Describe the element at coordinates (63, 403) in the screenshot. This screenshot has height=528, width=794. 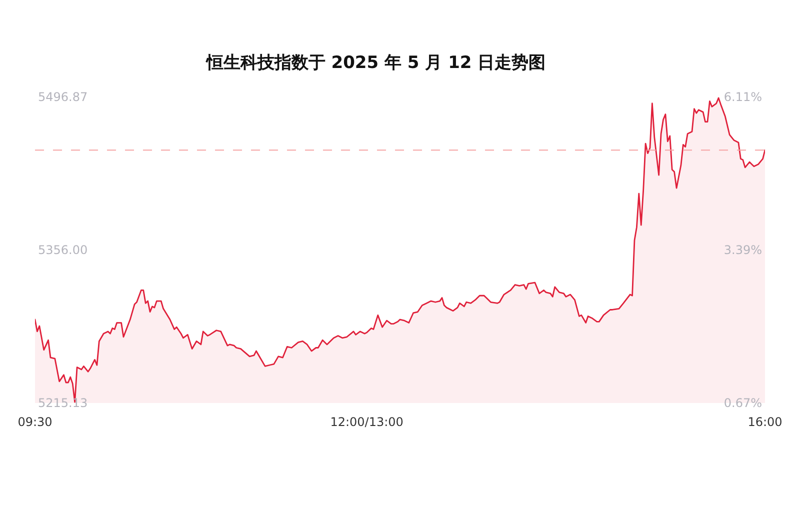
I see `y-tick-label: 5215.13` at that location.